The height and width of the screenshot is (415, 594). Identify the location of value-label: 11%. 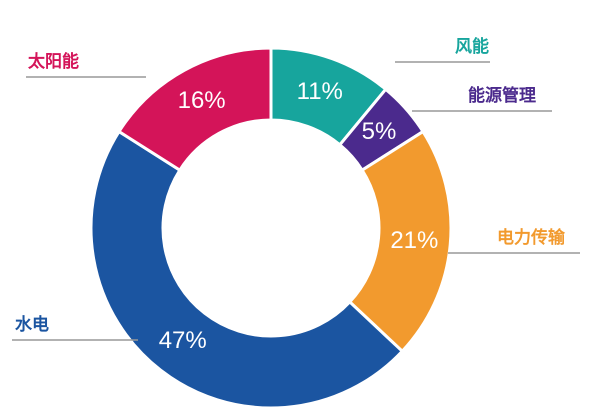
(320, 91).